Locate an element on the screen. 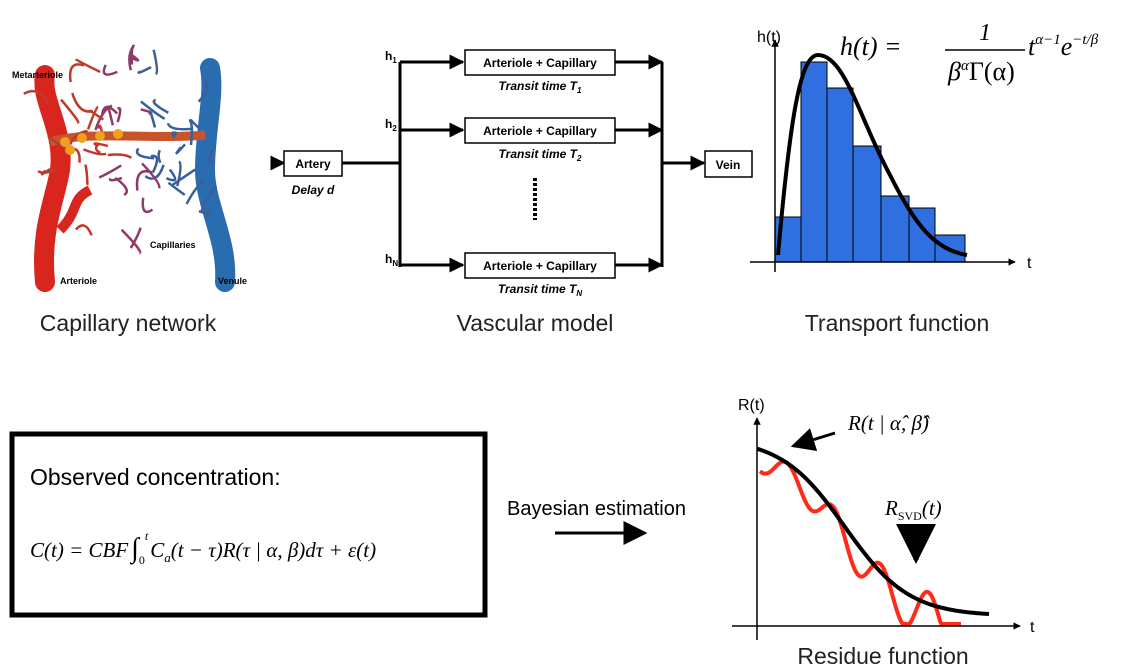  formula-tail: tα−1e−t/β is located at coordinates (1063, 46).